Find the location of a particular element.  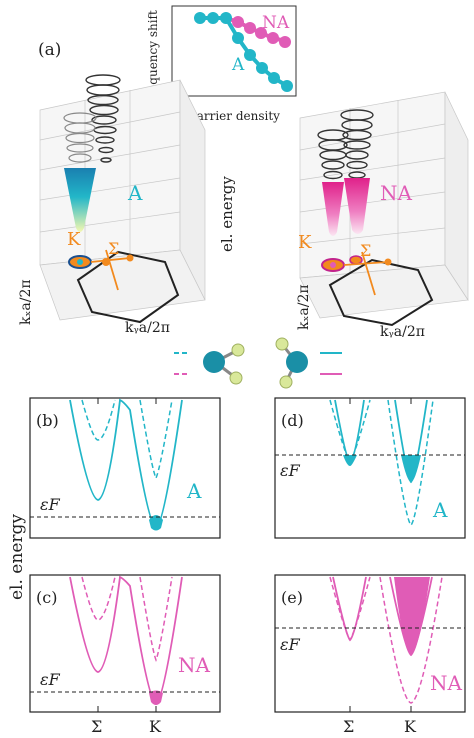

xtick-sigma-left: Σ is located at coordinates (96, 726).